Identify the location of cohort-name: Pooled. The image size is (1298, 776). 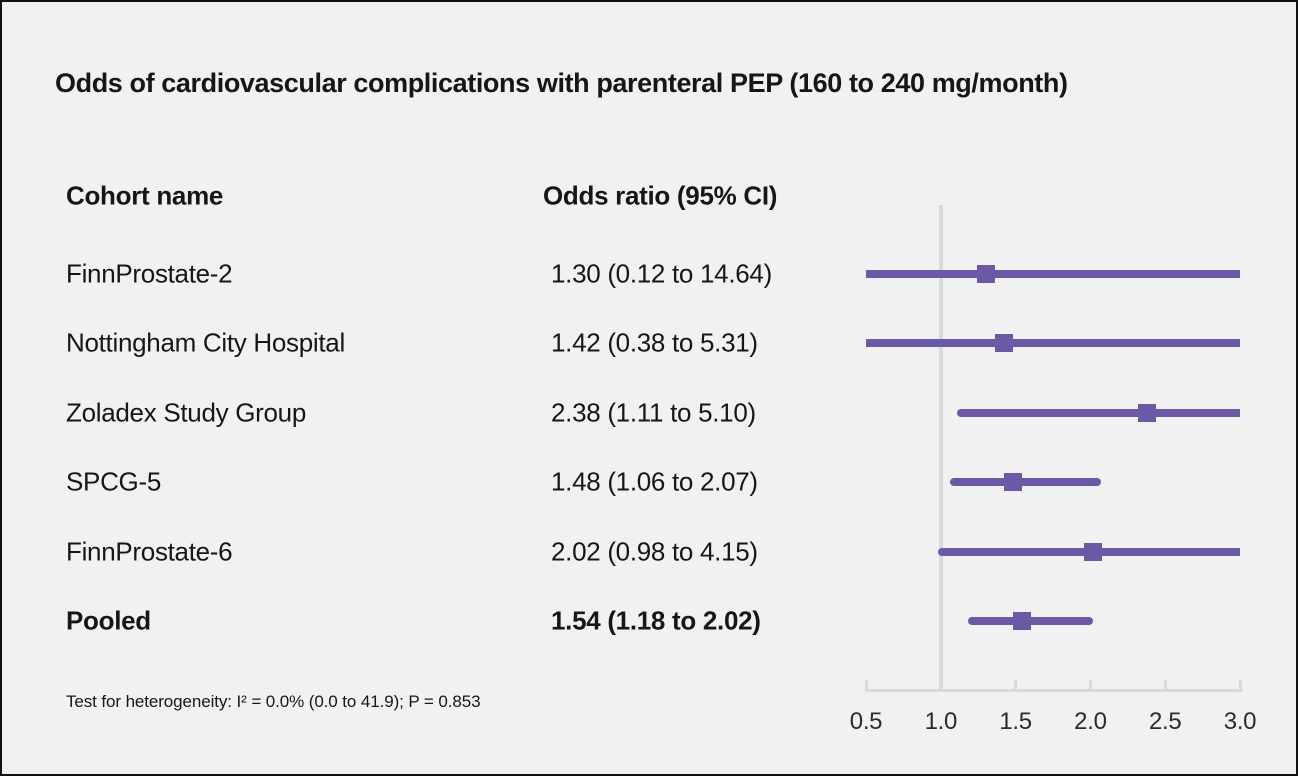
(108, 620).